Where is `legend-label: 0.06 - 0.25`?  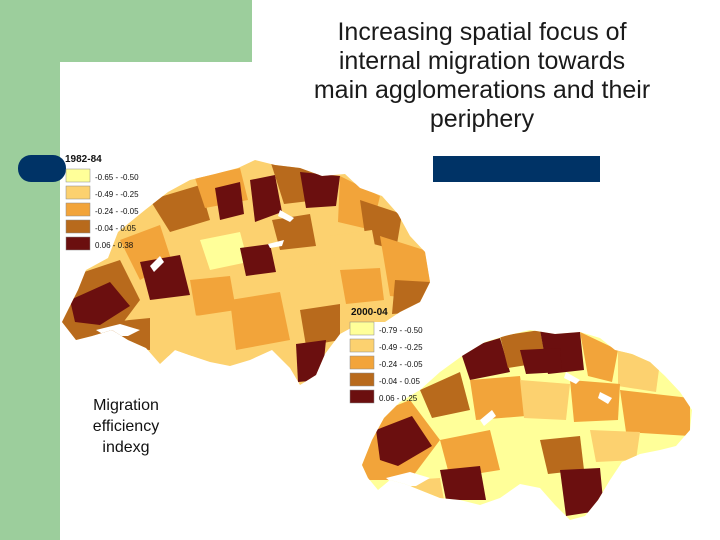
legend-label: 0.06 - 0.25 is located at coordinates (398, 398).